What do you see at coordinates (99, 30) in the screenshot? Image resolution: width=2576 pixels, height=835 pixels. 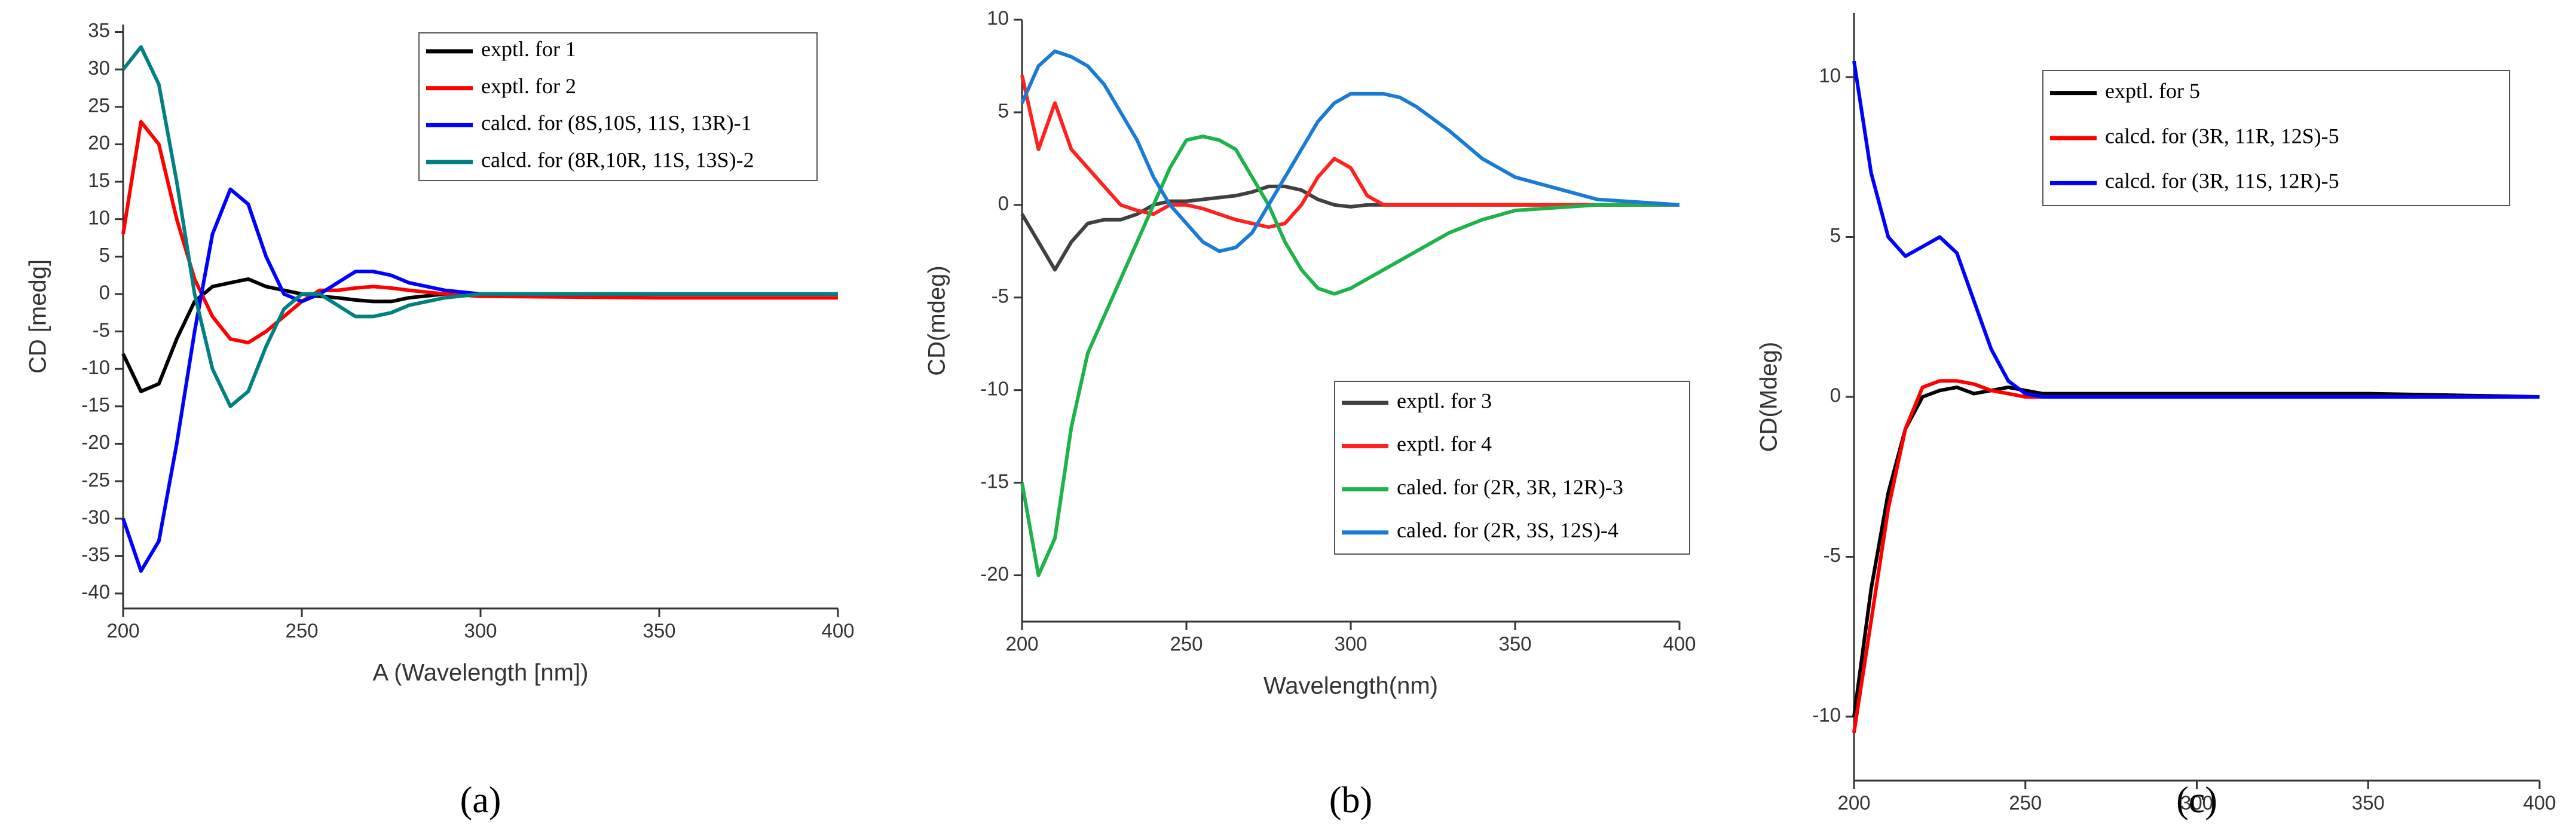 I see `y-tick-label: 35` at bounding box center [99, 30].